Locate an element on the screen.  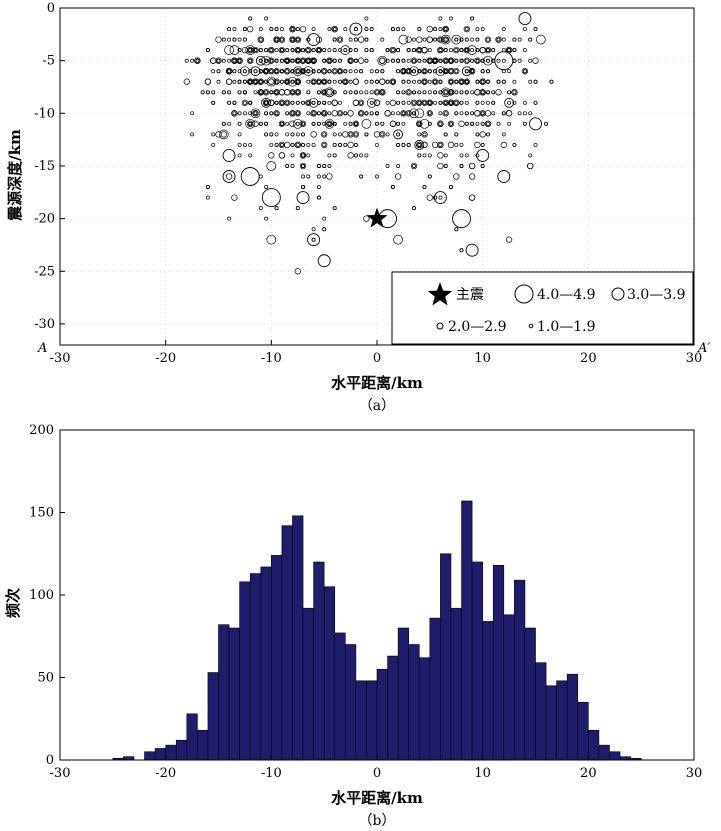
y-tick-label: 200 is located at coordinates (41, 430).